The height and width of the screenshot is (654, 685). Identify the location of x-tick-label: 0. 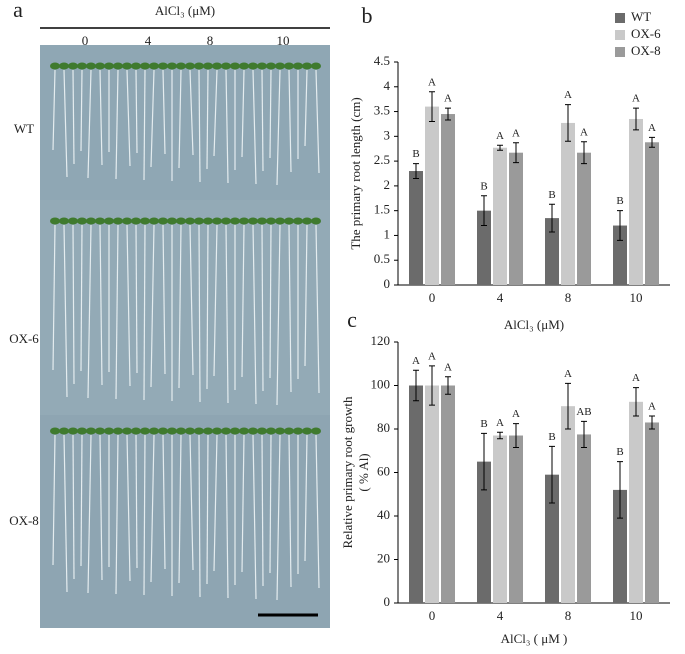
(432, 297).